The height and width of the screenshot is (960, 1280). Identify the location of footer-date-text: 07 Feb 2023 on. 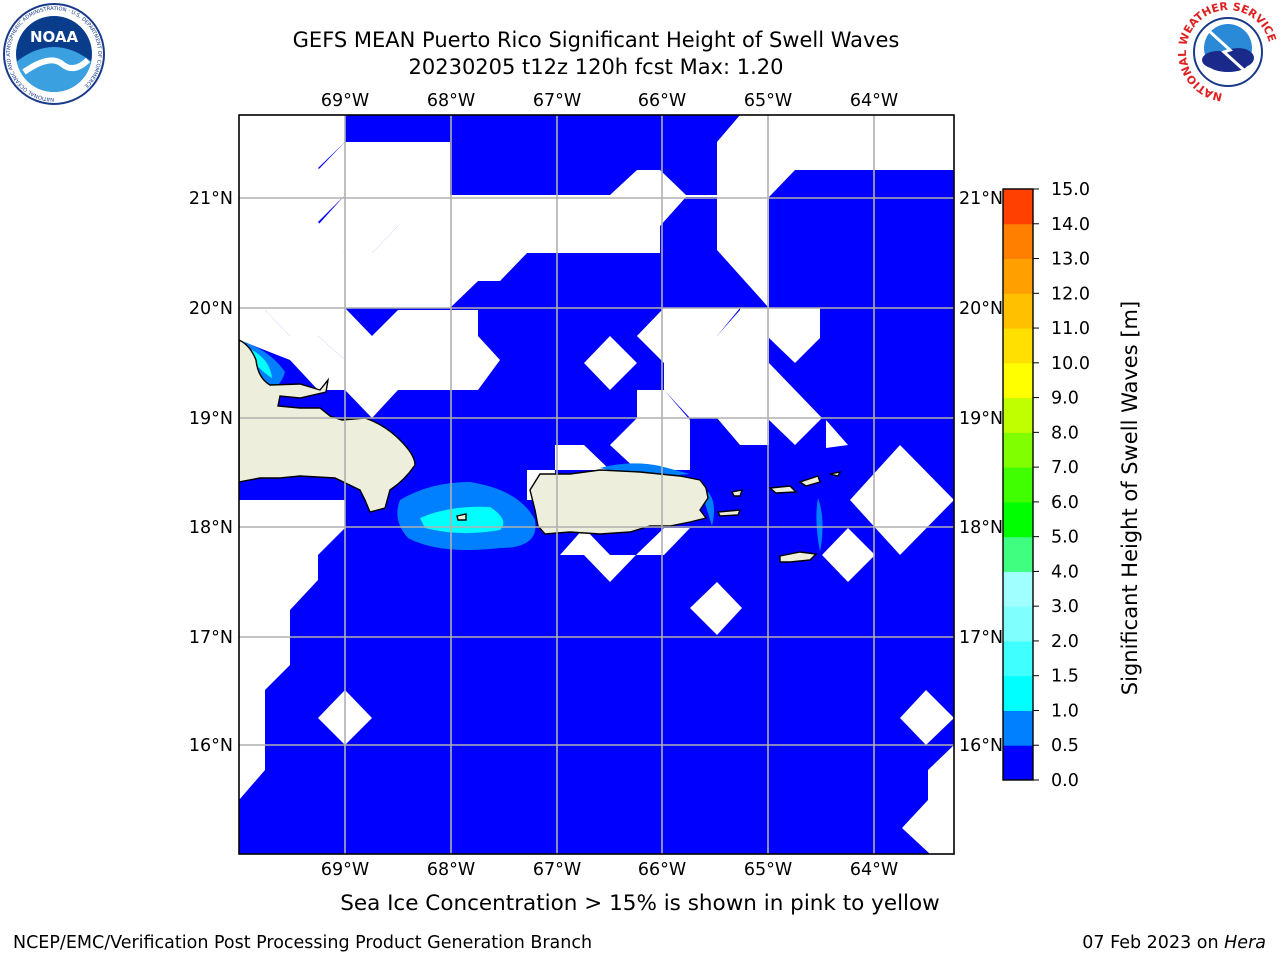
(1153, 943).